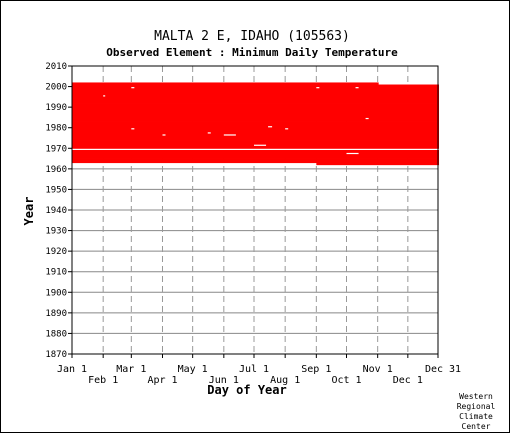  What do you see at coordinates (193, 369) in the screenshot?
I see `x-tick-label: May 1` at bounding box center [193, 369].